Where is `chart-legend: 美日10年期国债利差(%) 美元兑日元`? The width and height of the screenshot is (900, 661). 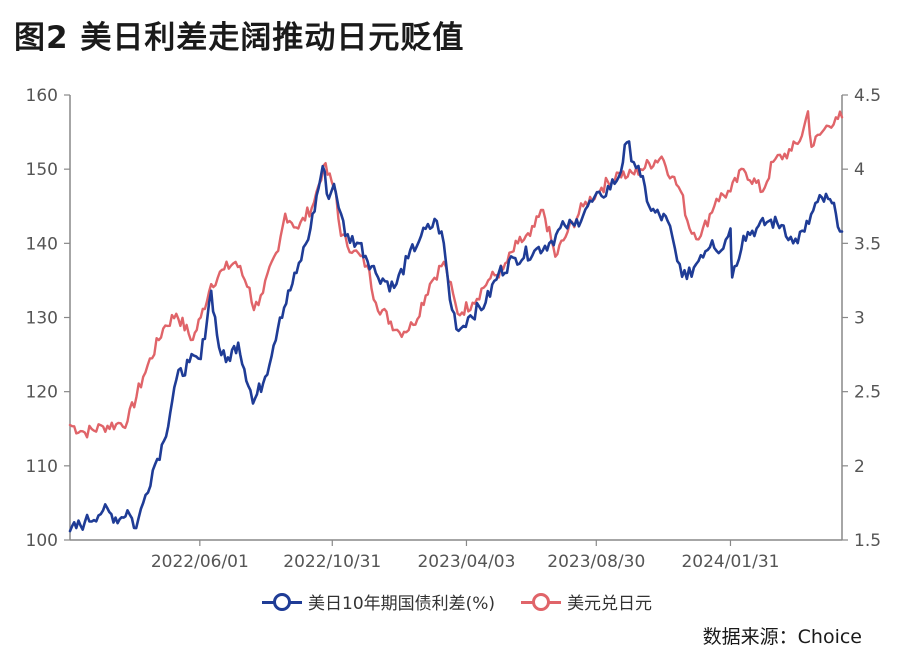 chart-legend: 美日10年期国债利差(%) 美元兑日元 is located at coordinates (470, 601).